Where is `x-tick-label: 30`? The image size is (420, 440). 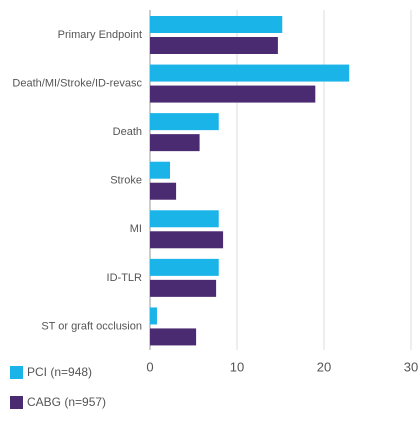 x-tick-label: 30 is located at coordinates (411, 366).